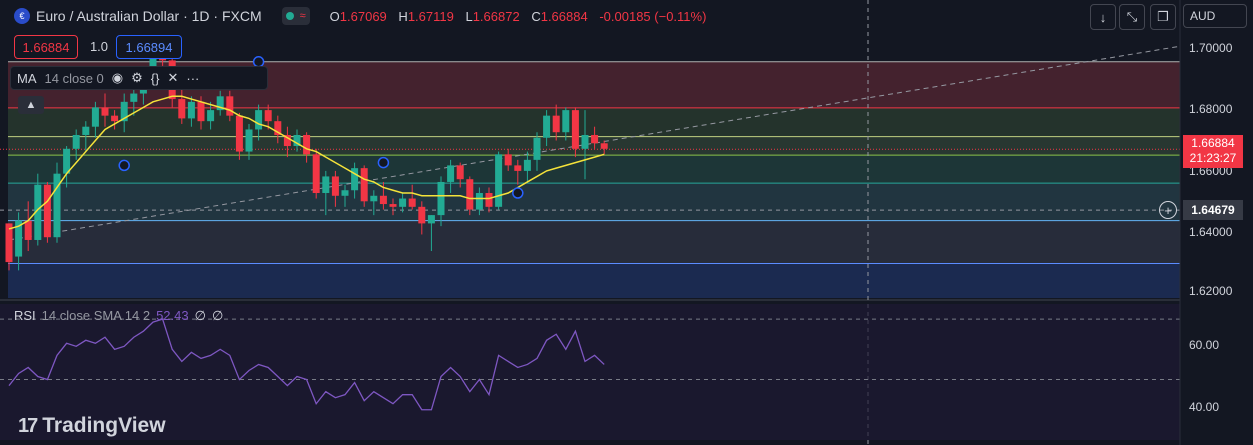 The height and width of the screenshot is (445, 1253). I want to click on logo-text: TradingView, so click(104, 425).